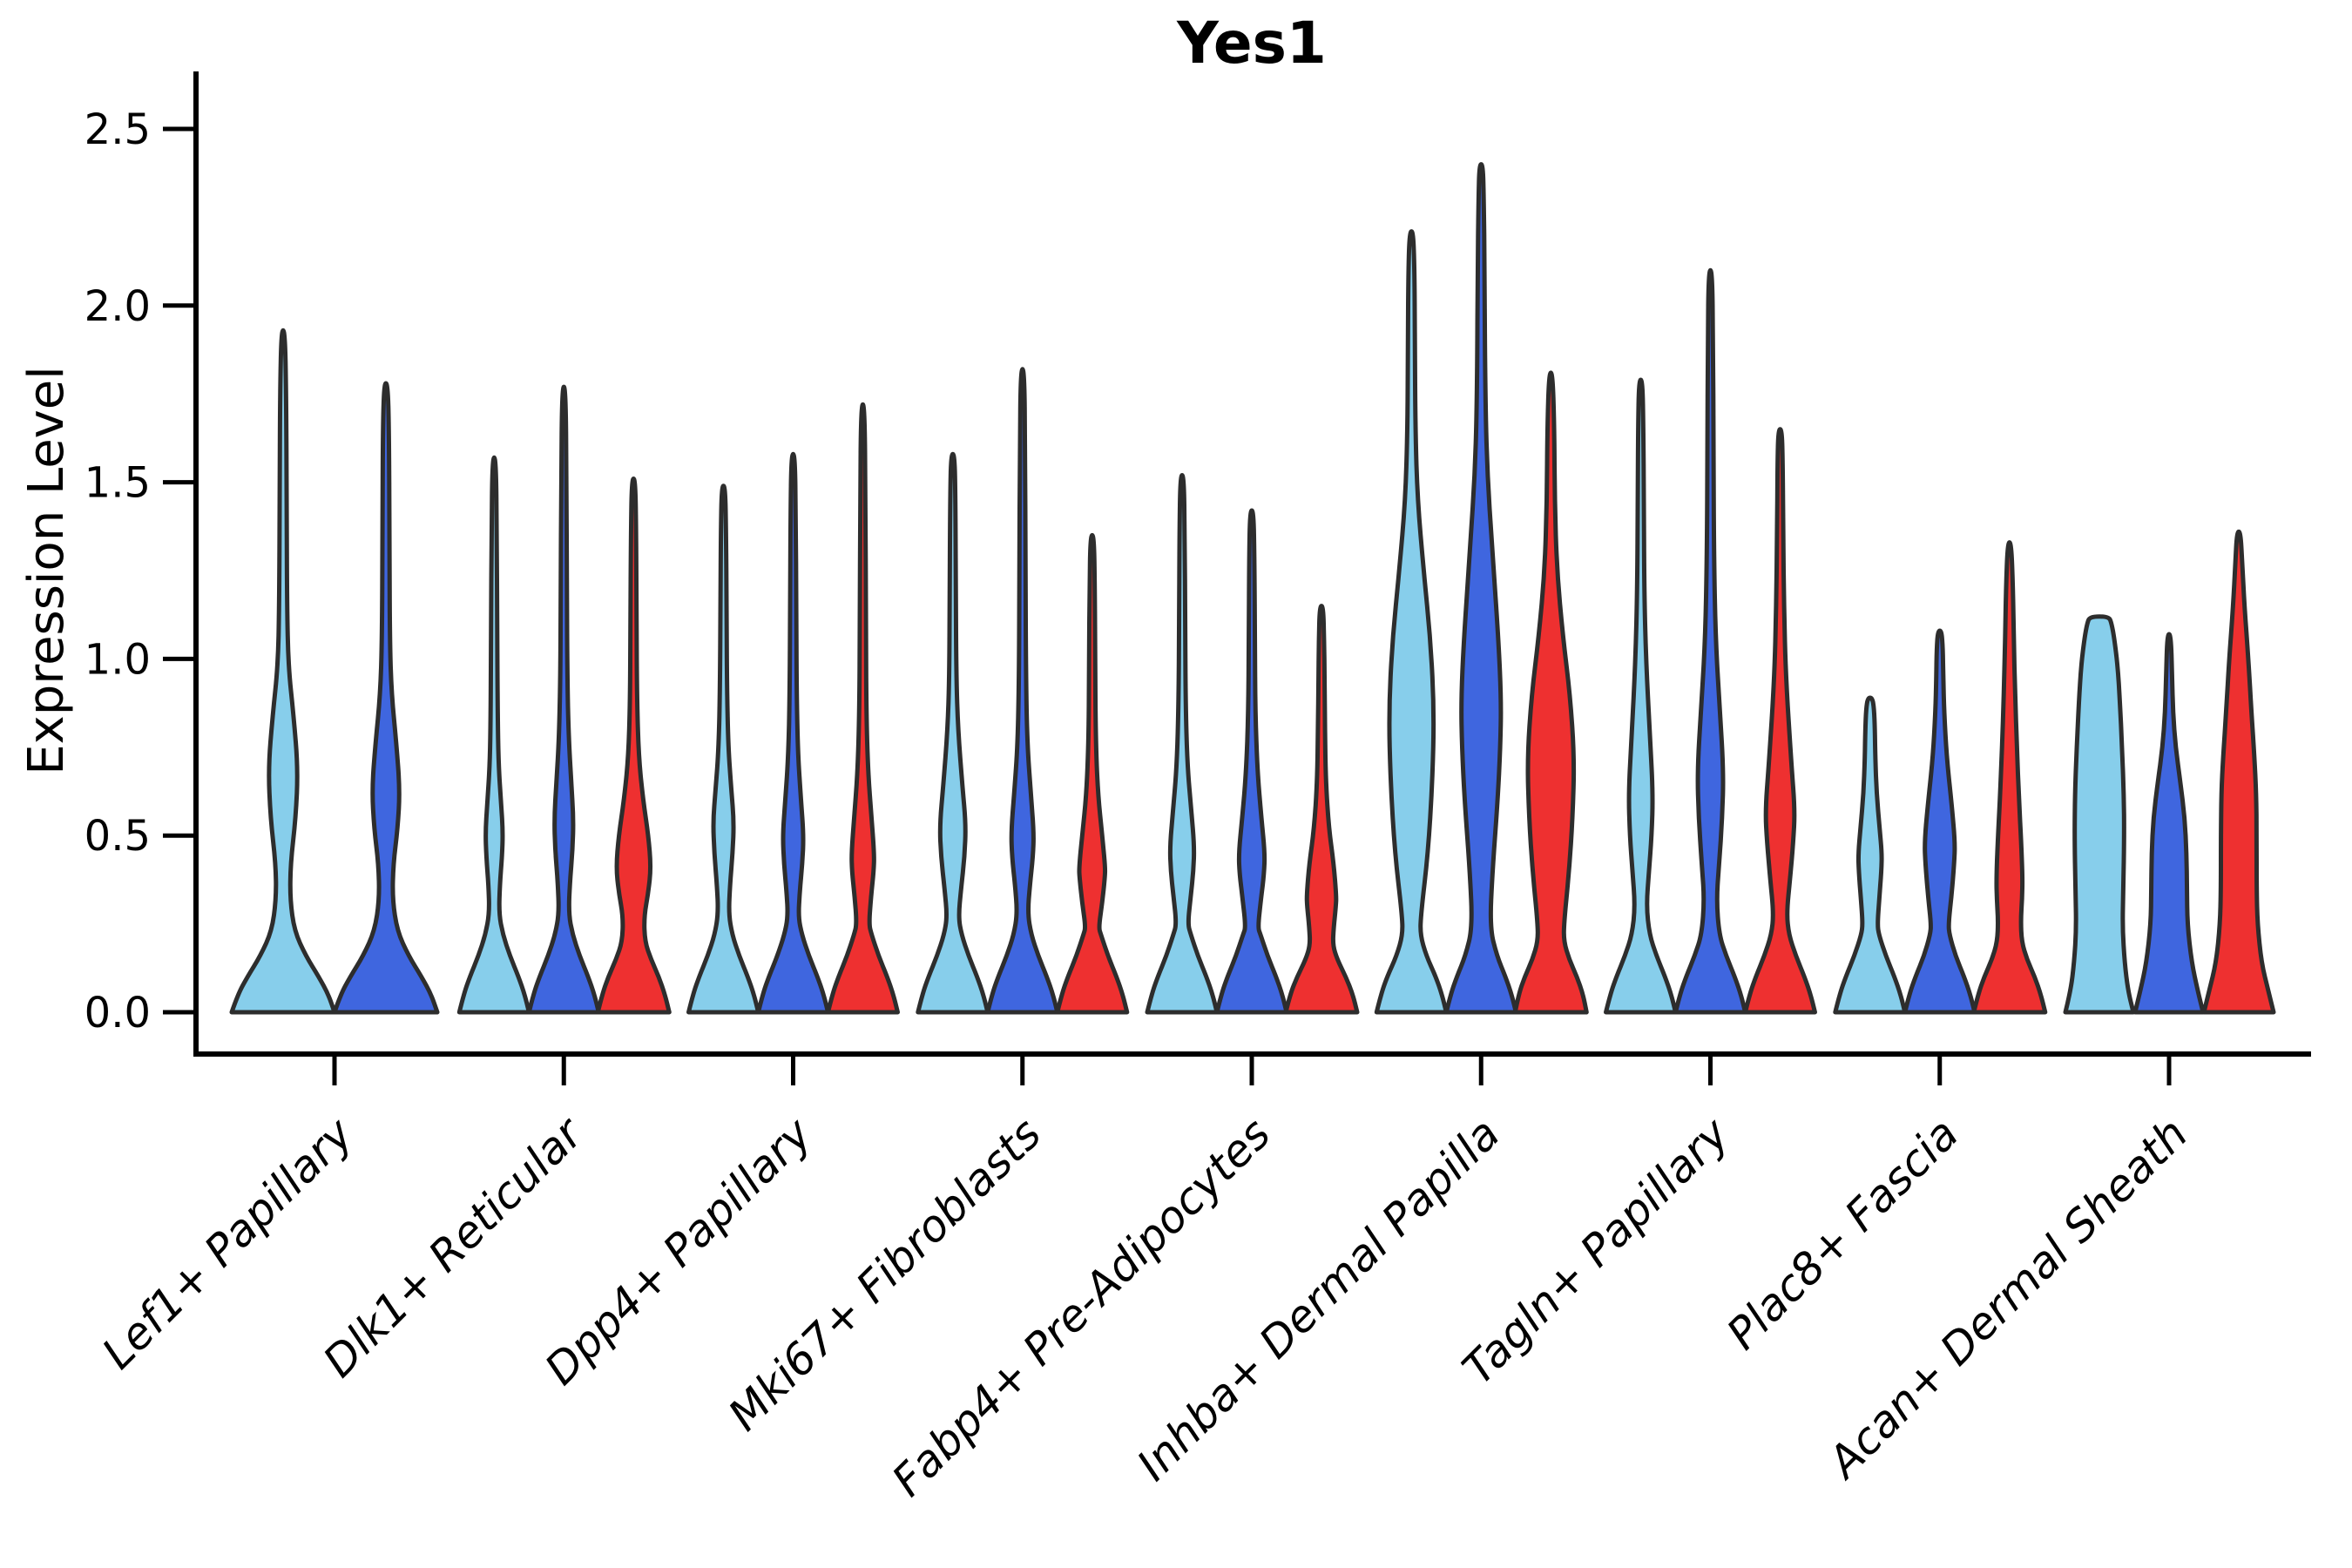 The image size is (2352, 1568). What do you see at coordinates (1023, 691) in the screenshot?
I see `violin-mki67-fibroblasts-dark_blue` at bounding box center [1023, 691].